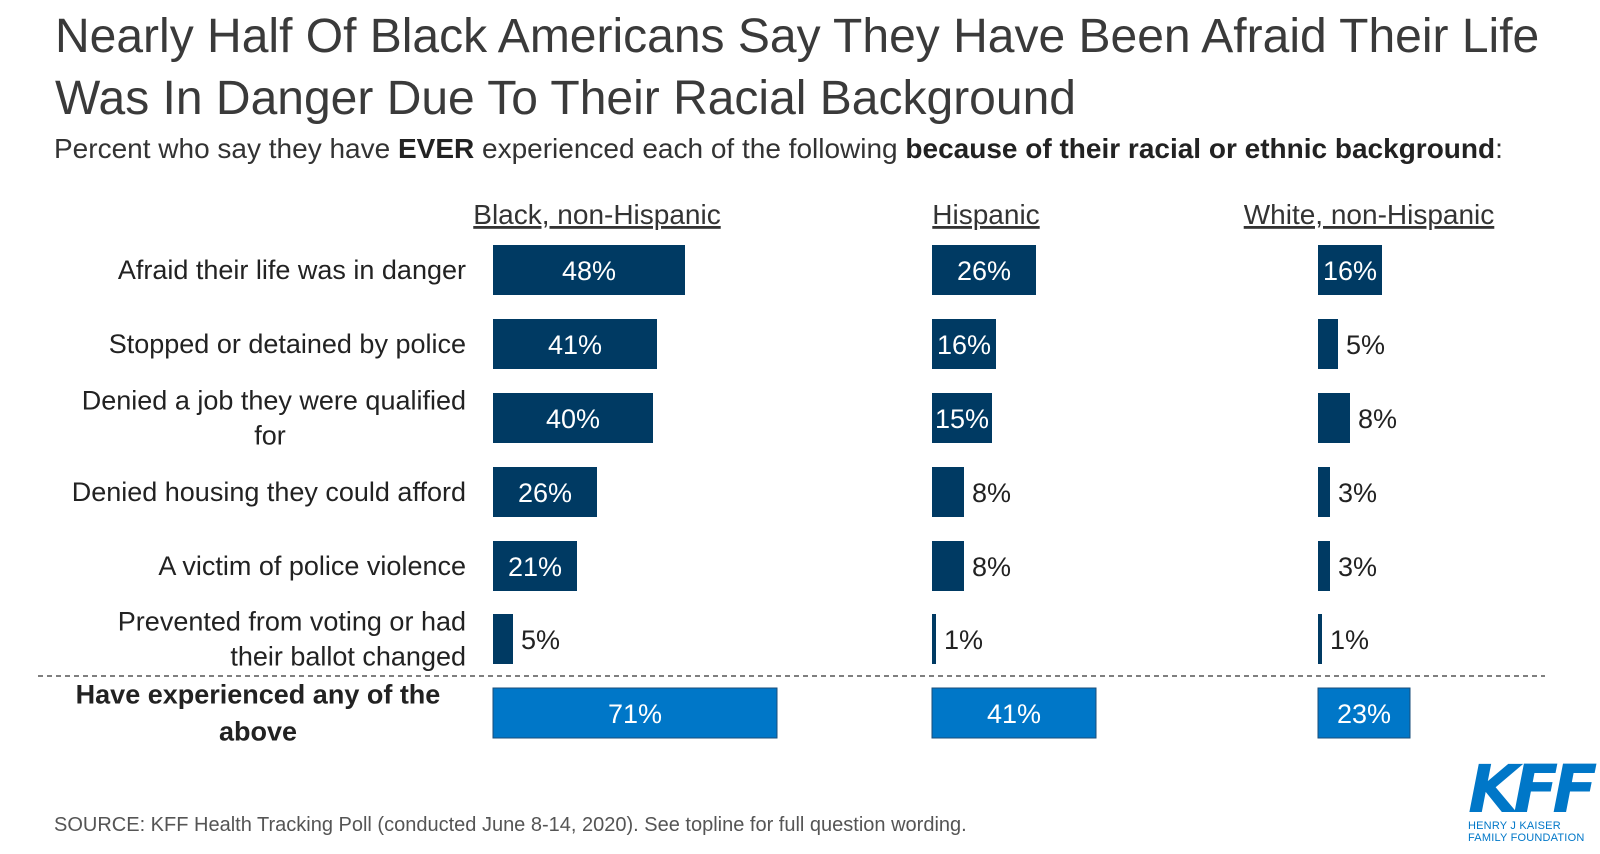 The height and width of the screenshot is (854, 1600). Describe the element at coordinates (226, 148) in the screenshot. I see `subtitle-part-0: Percent who say they have` at that location.